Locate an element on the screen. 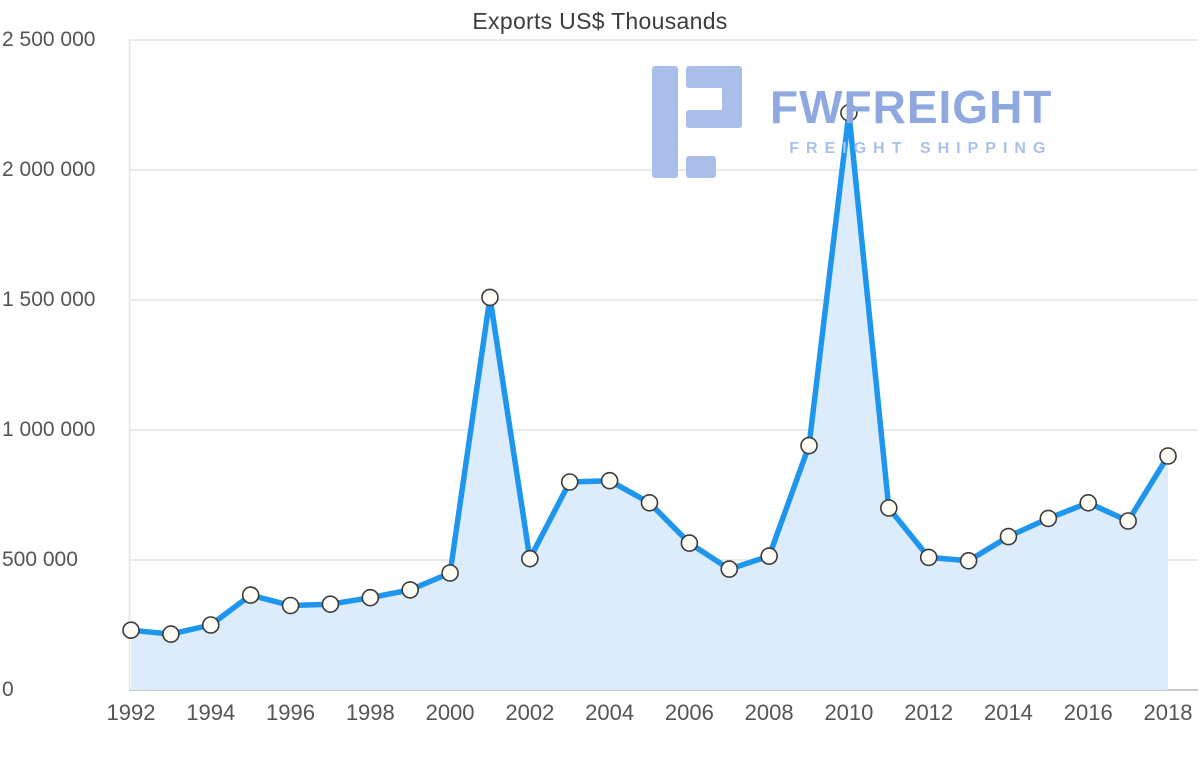  x-axis-label: 2008 is located at coordinates (769, 712).